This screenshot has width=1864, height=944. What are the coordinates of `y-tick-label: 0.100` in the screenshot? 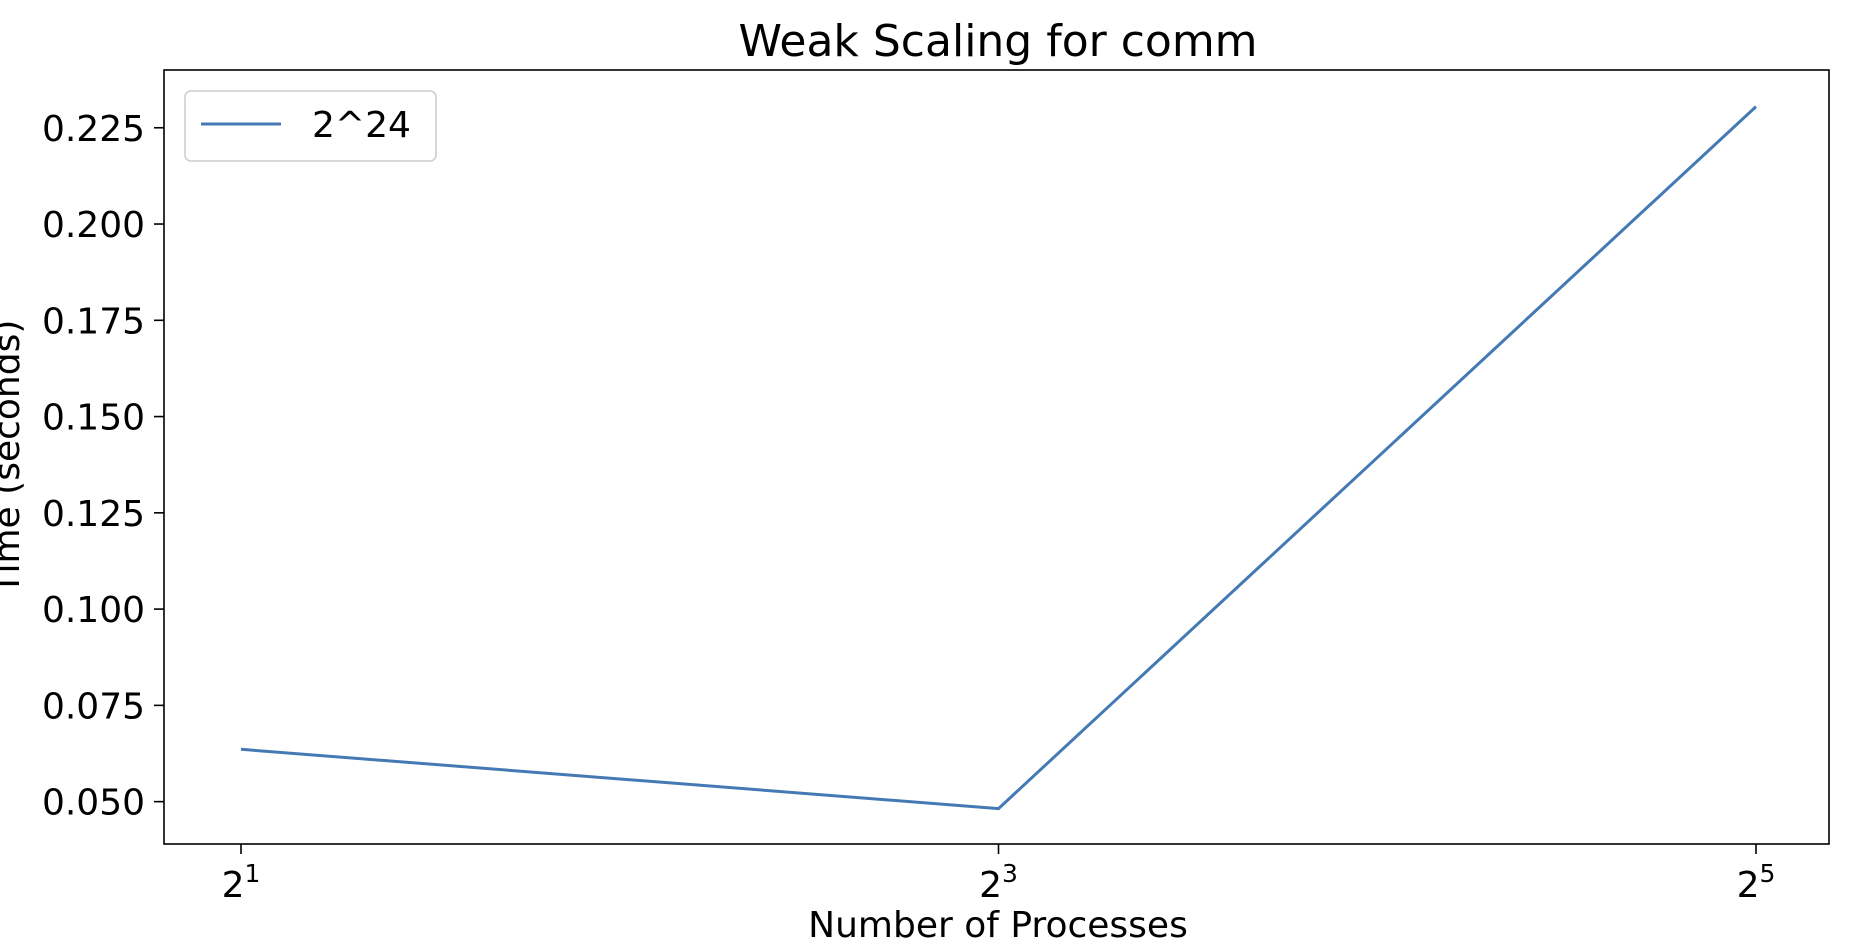 It's located at (93, 610).